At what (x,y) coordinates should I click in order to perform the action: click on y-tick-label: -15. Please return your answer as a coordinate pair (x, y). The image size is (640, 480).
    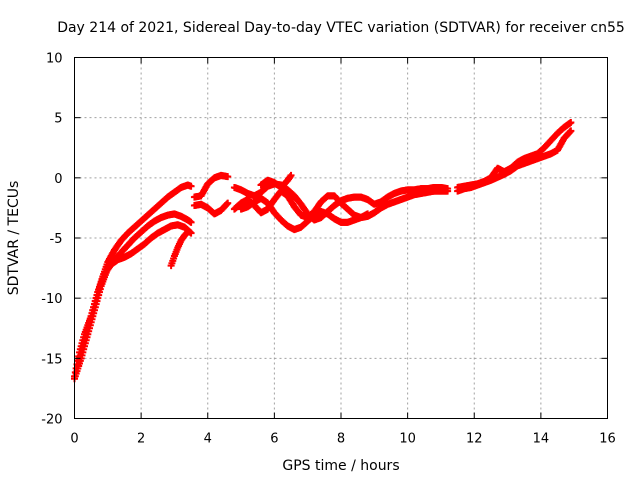
    Looking at the image, I should click on (51, 359).